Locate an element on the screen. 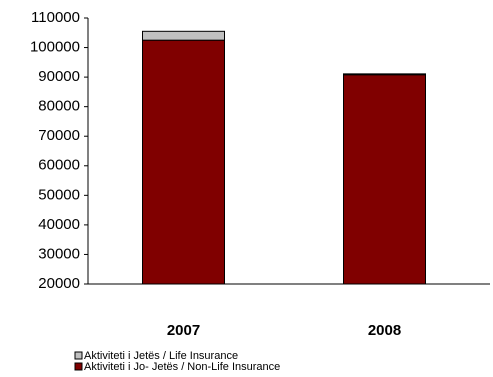 The image size is (493, 377). y-tick-label: 50000 is located at coordinates (59, 194).